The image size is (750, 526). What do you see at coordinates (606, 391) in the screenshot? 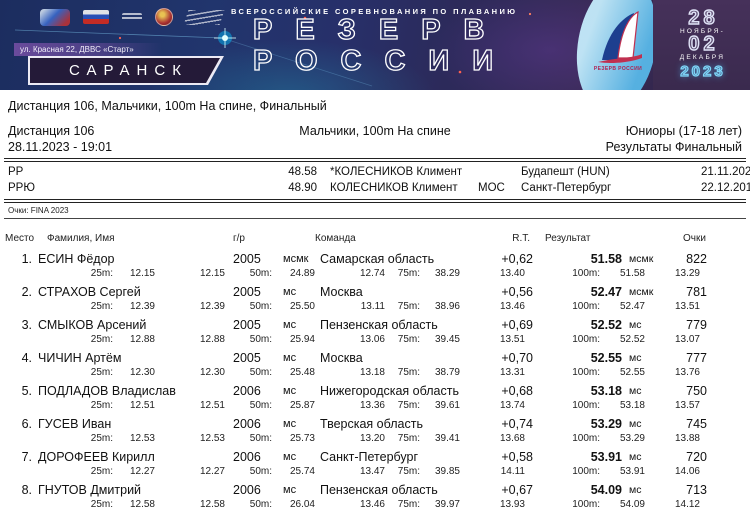
I see `final-result: 53.18` at bounding box center [606, 391].